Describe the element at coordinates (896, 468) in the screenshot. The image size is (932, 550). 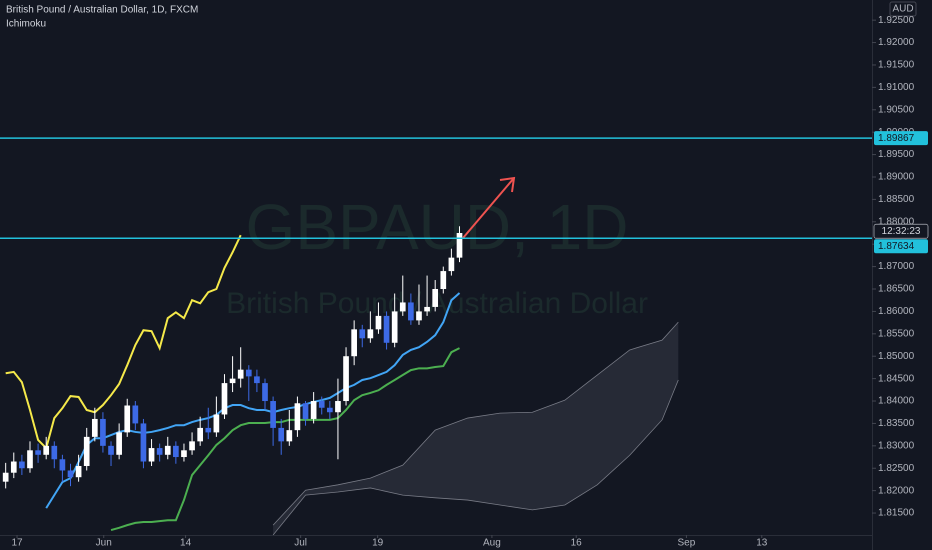
I see `y-tick-label: 1.82500` at that location.